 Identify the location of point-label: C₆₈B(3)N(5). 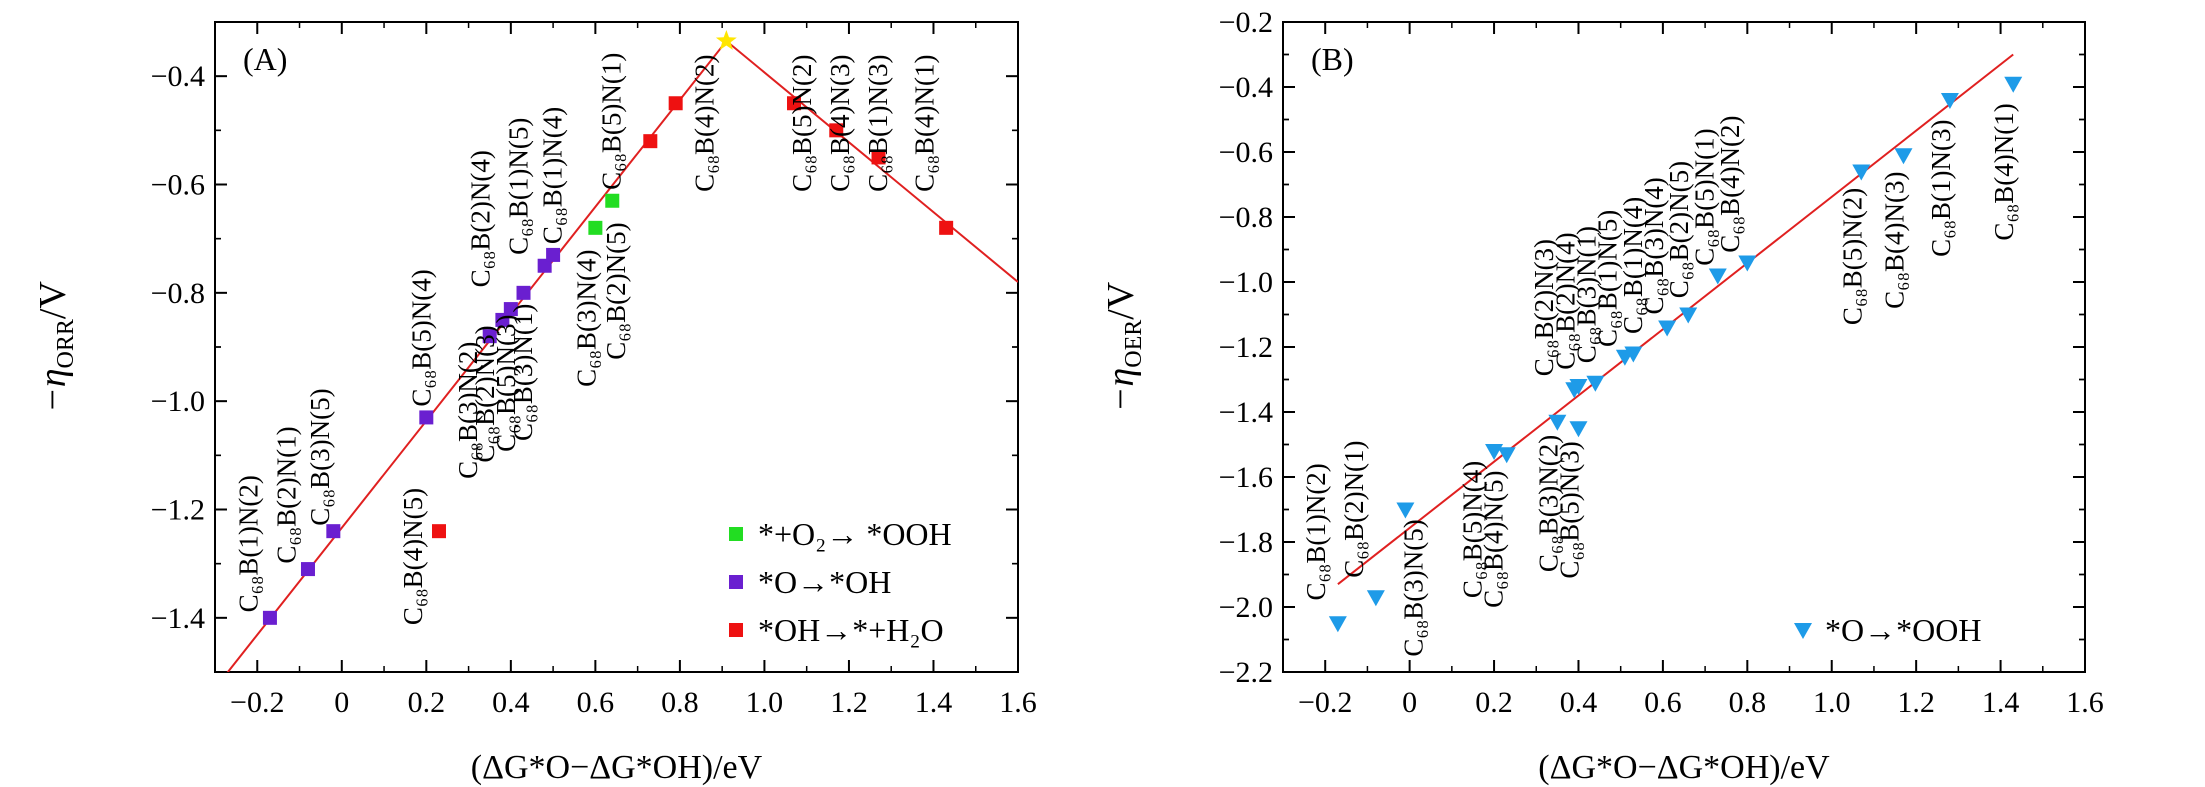
(1413, 587).